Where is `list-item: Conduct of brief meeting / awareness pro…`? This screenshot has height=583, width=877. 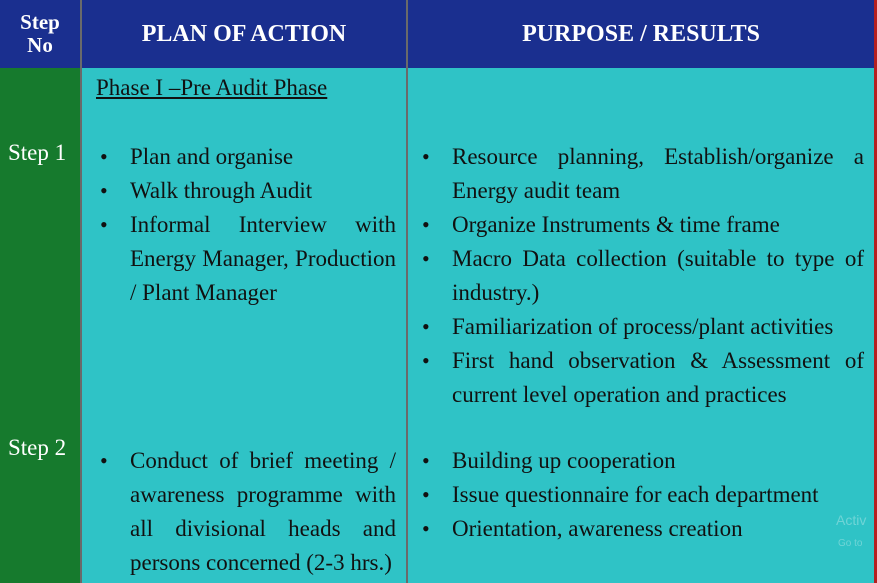
list-item: Conduct of brief meeting / awareness pro… is located at coordinates (246, 512).